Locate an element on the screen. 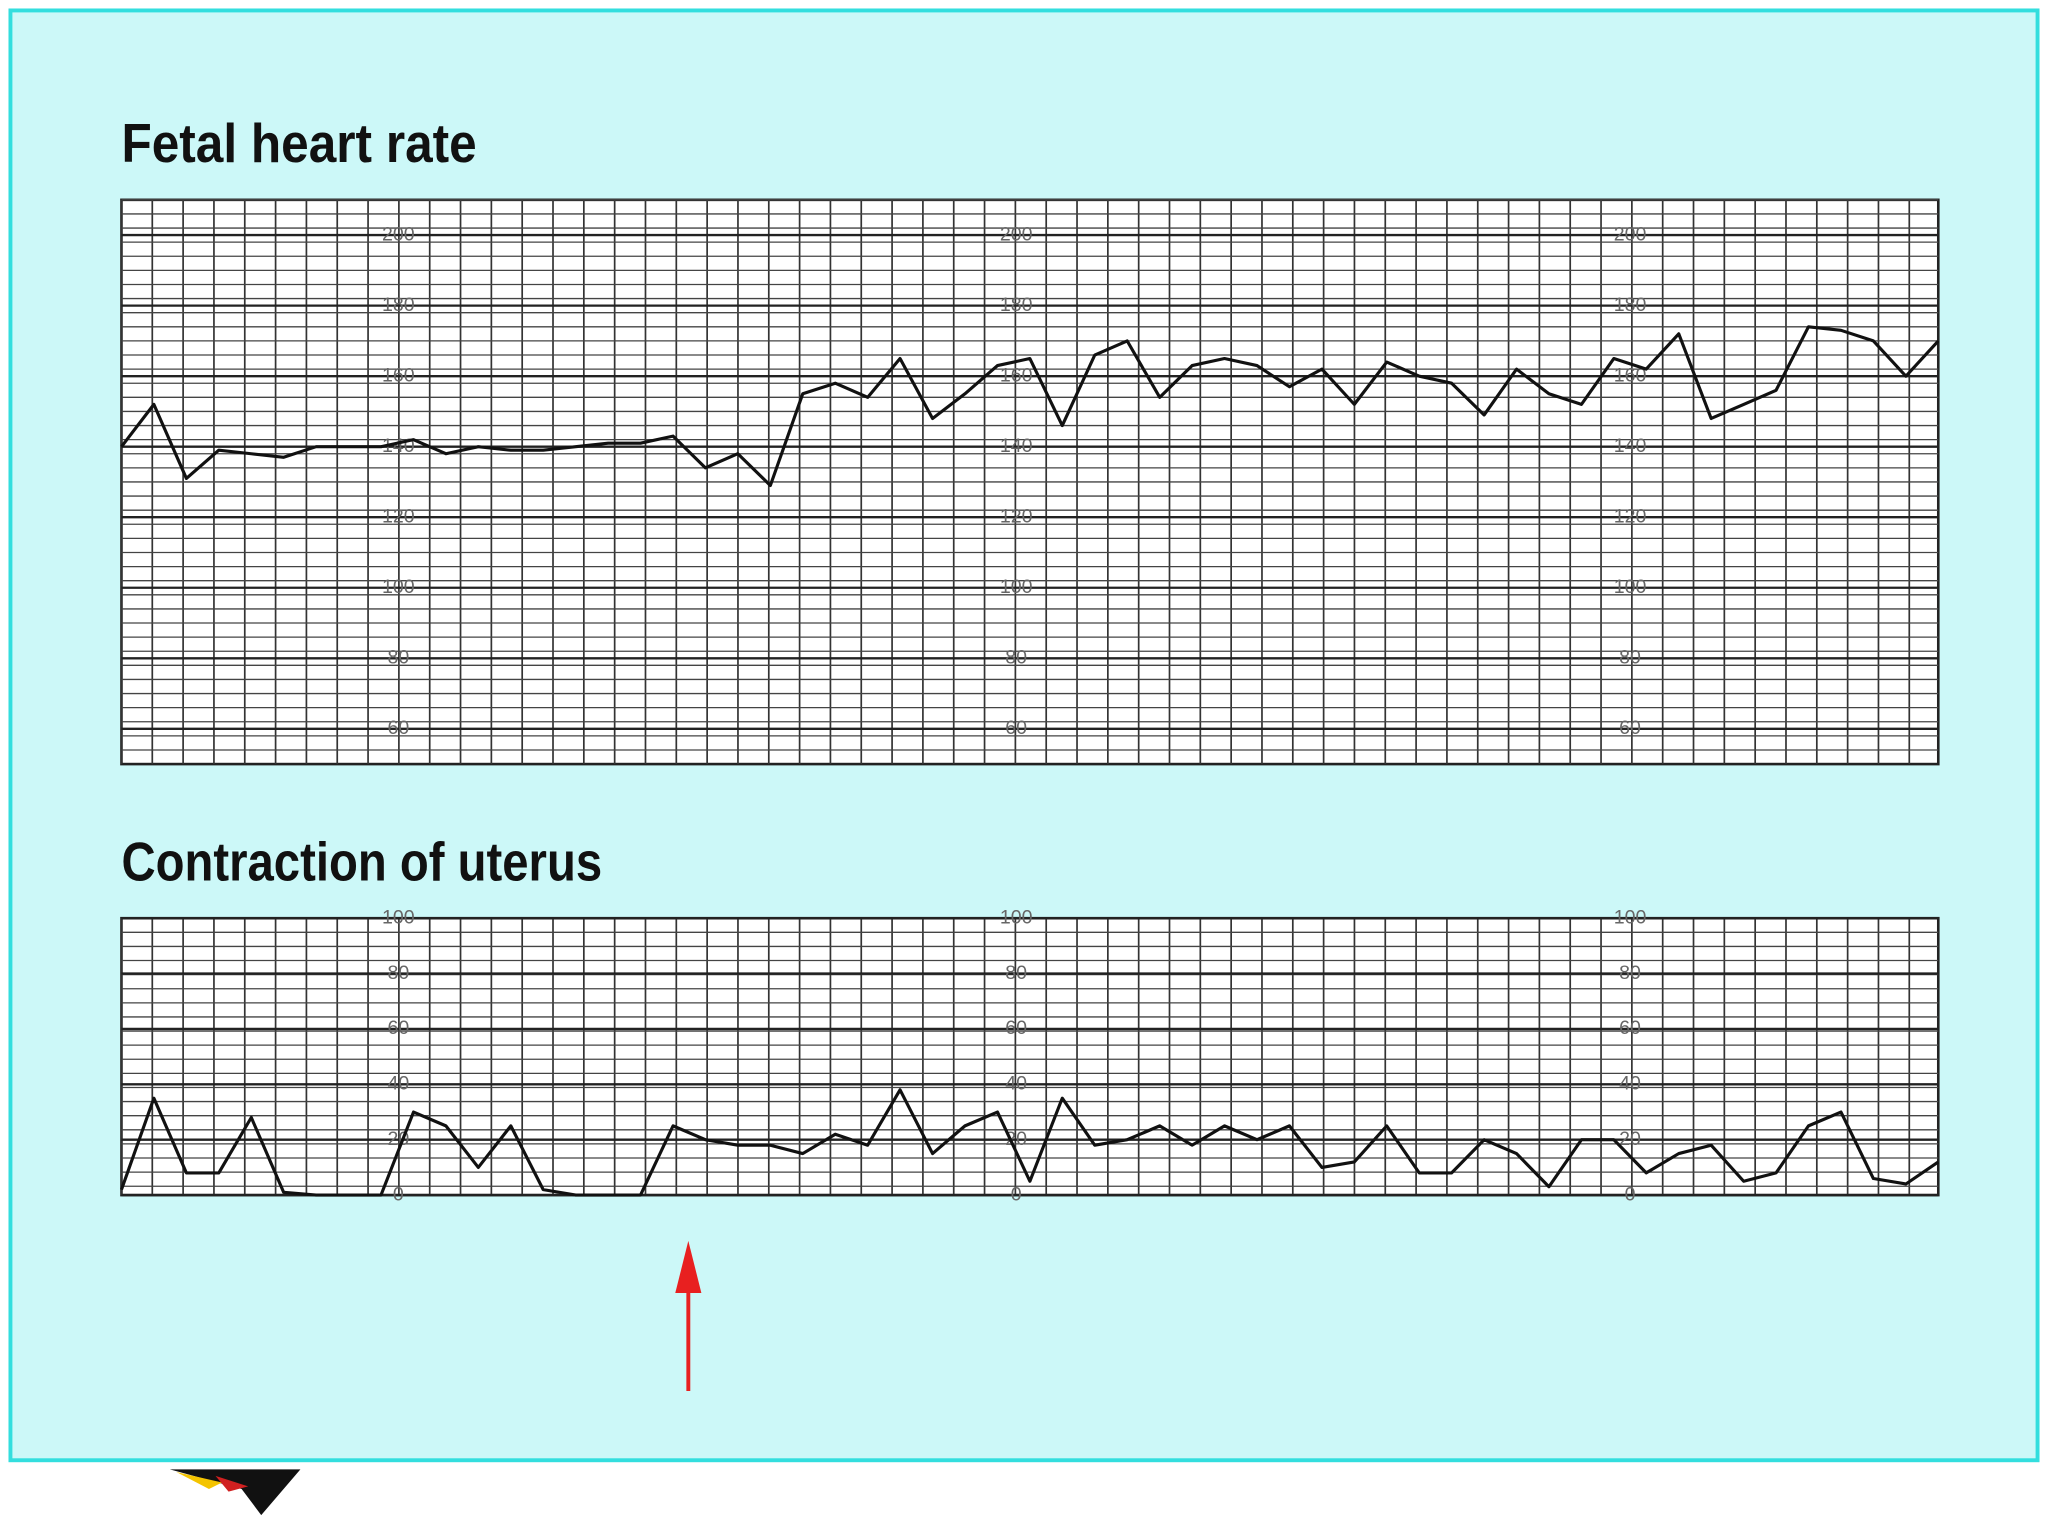 This screenshot has height=1536, width=2048. logo is located at coordinates (235, 1492).